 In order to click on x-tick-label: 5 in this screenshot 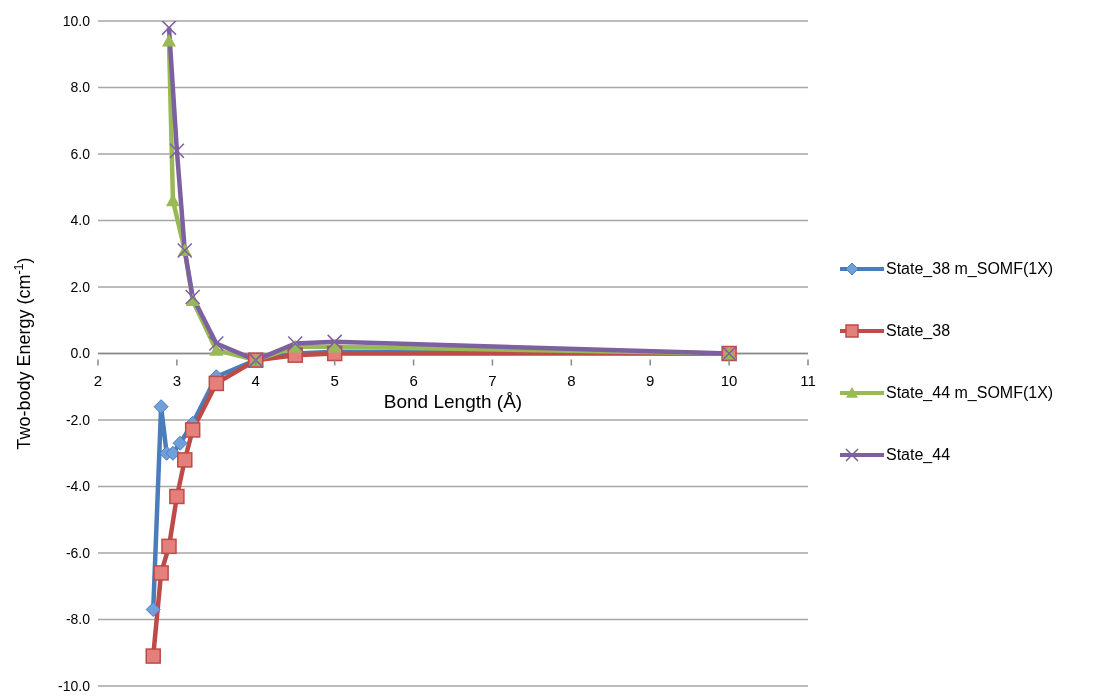, I will do `click(334, 380)`.